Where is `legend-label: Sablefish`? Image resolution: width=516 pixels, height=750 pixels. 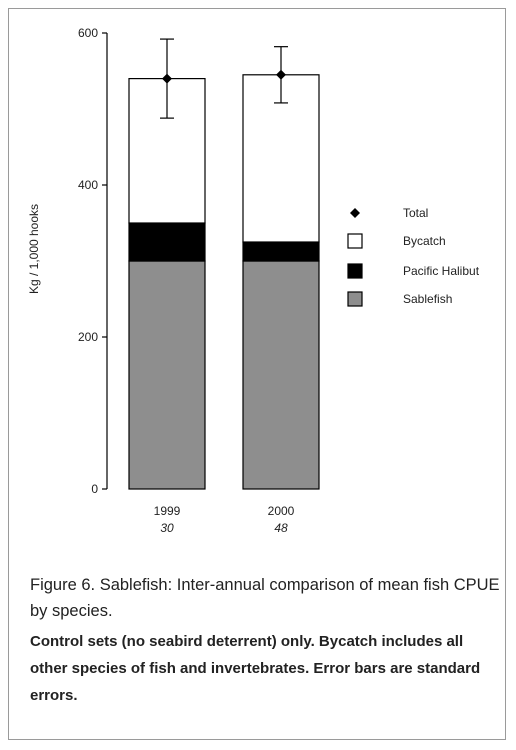 legend-label: Sablefish is located at coordinates (427, 299).